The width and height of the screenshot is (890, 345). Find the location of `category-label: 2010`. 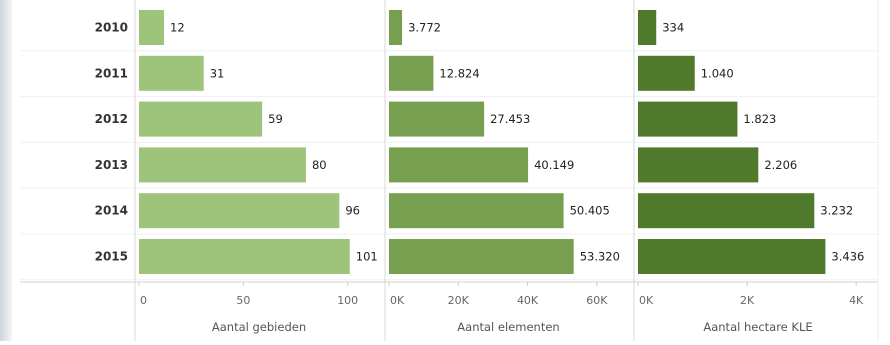

category-label: 2010 is located at coordinates (111, 28).